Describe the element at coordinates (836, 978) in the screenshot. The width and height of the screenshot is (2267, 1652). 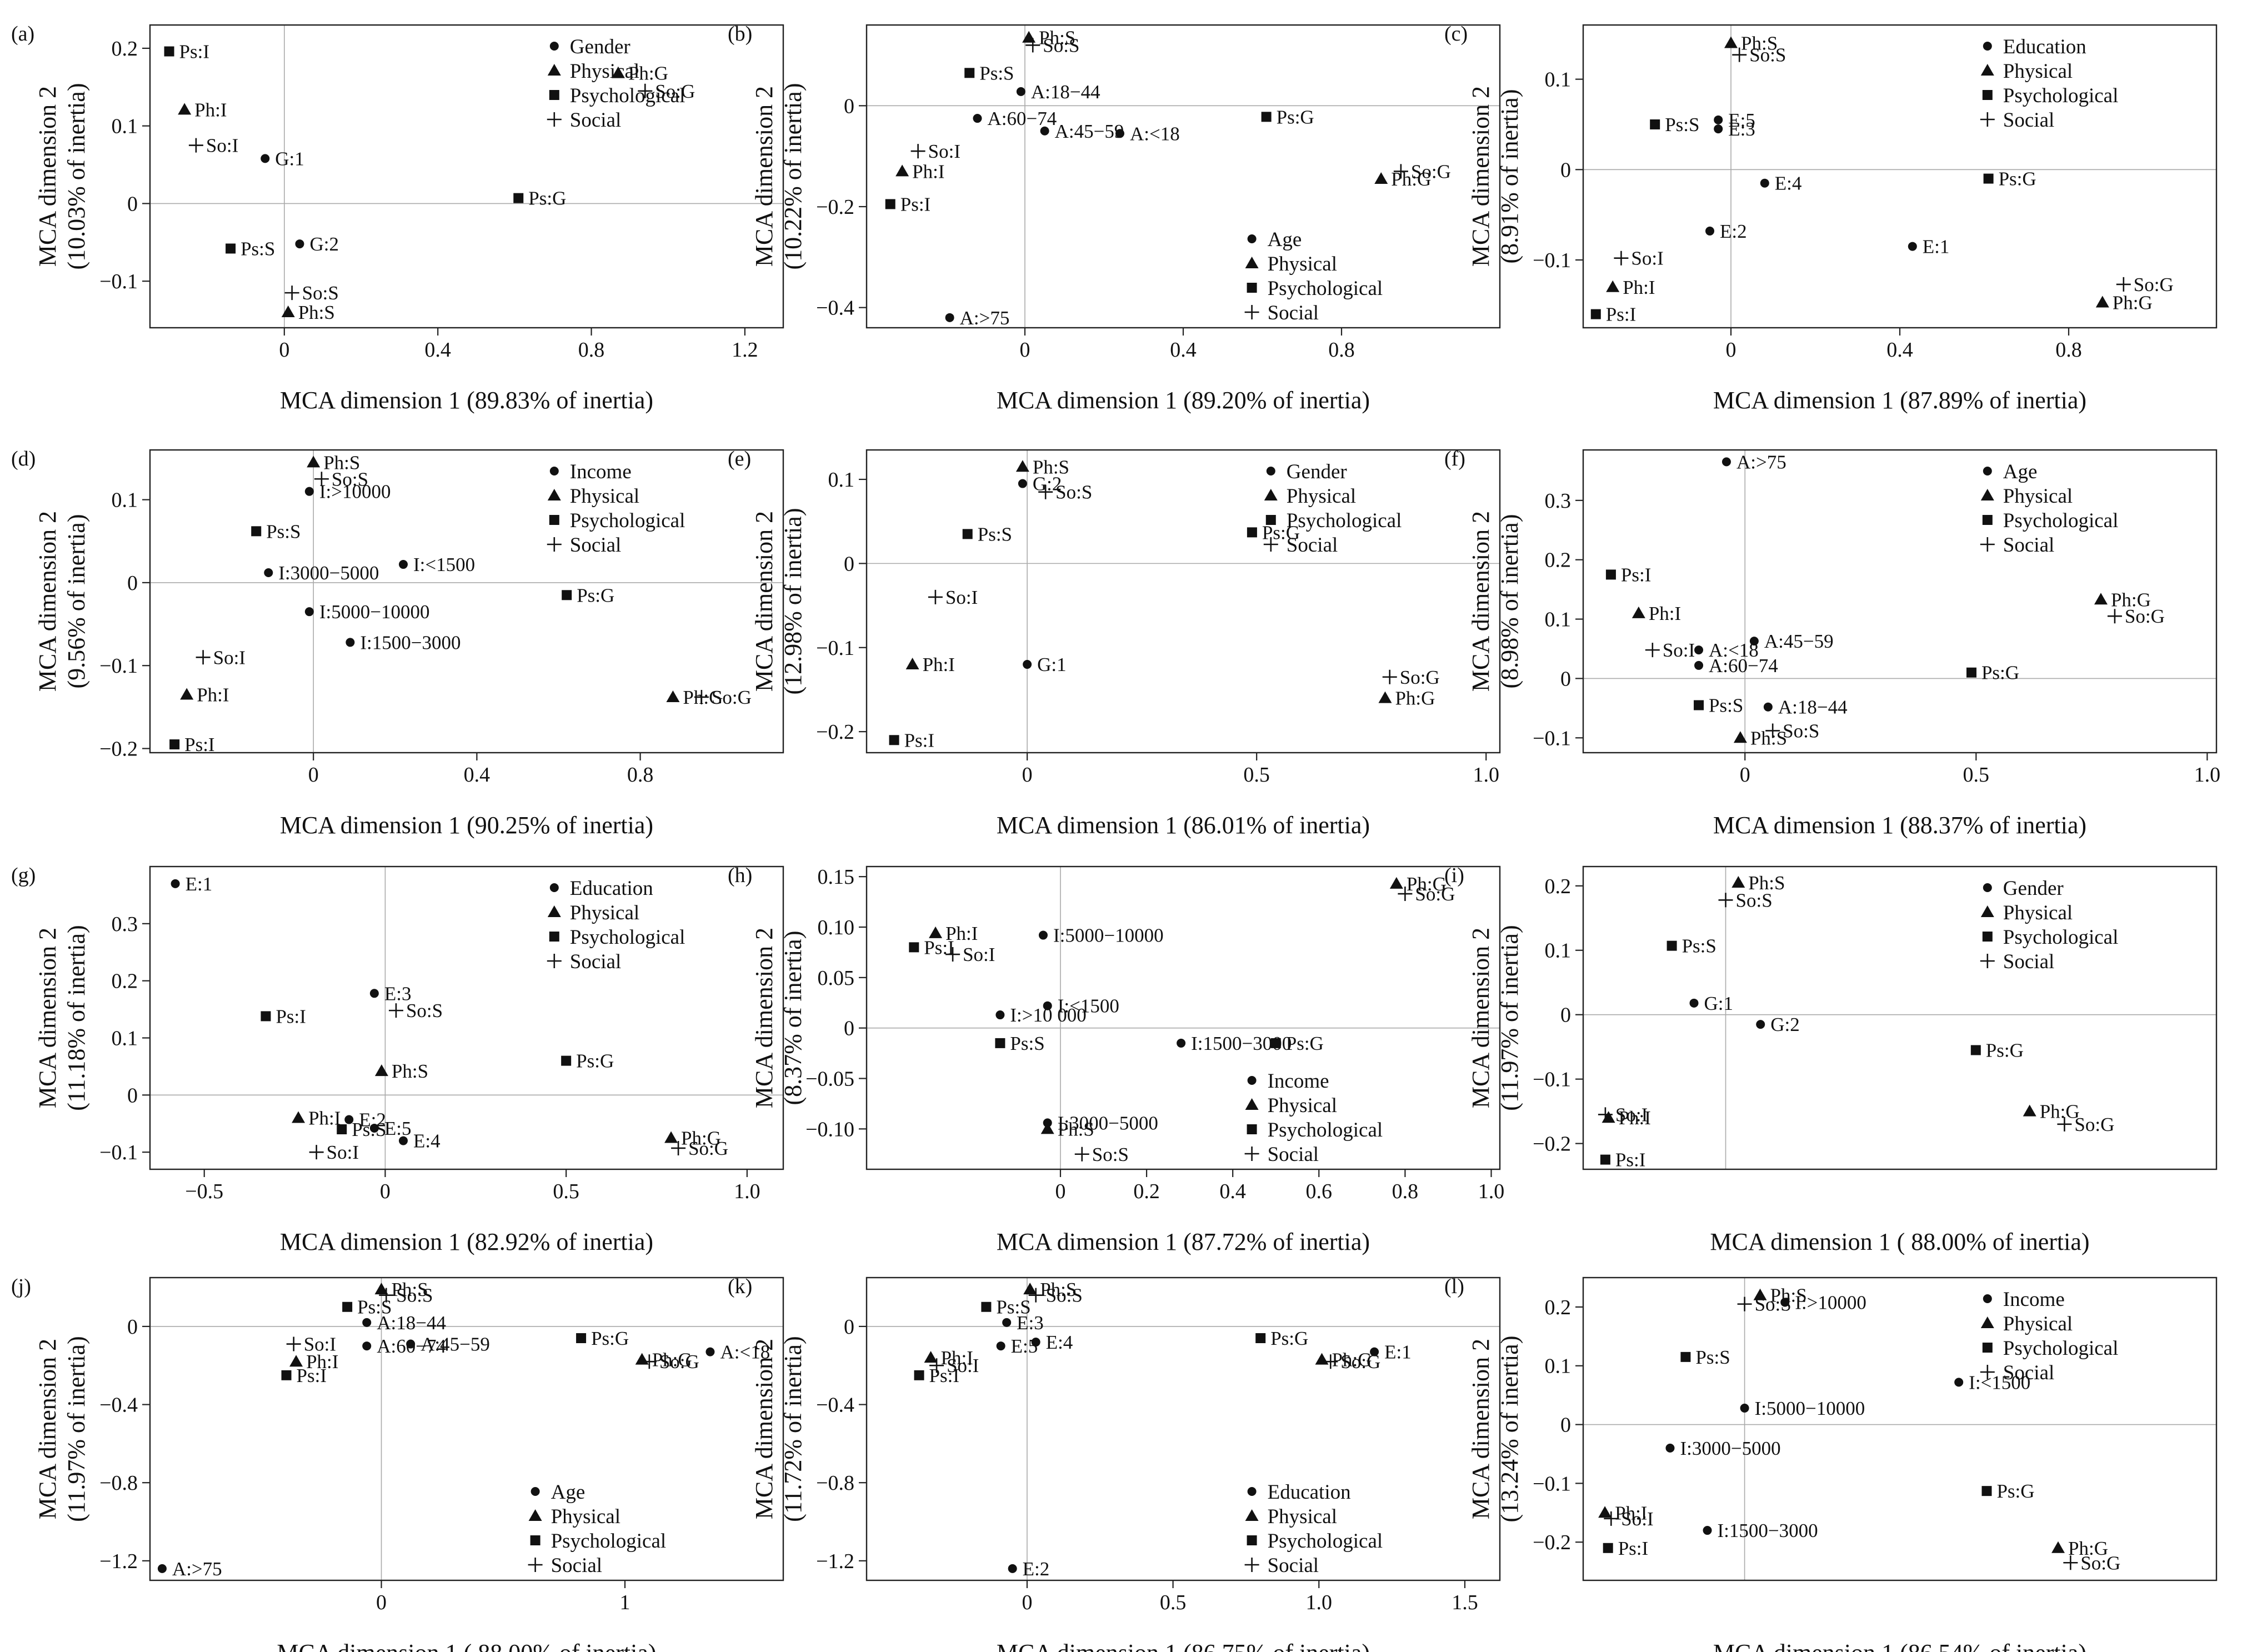
I see `y-tick-label: 0.05` at that location.